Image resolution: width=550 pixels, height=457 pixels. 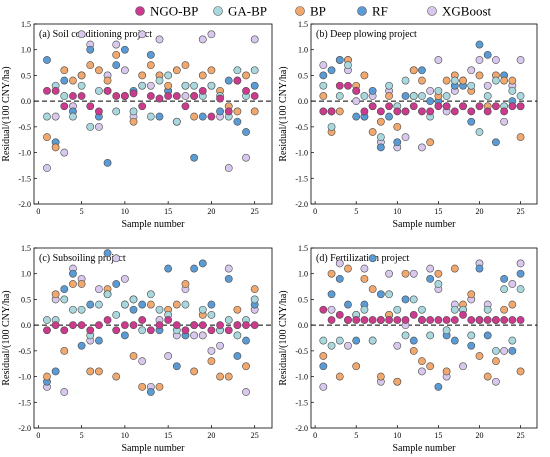 I want to click on x-axis-title: Sample number, so click(x=424, y=448).